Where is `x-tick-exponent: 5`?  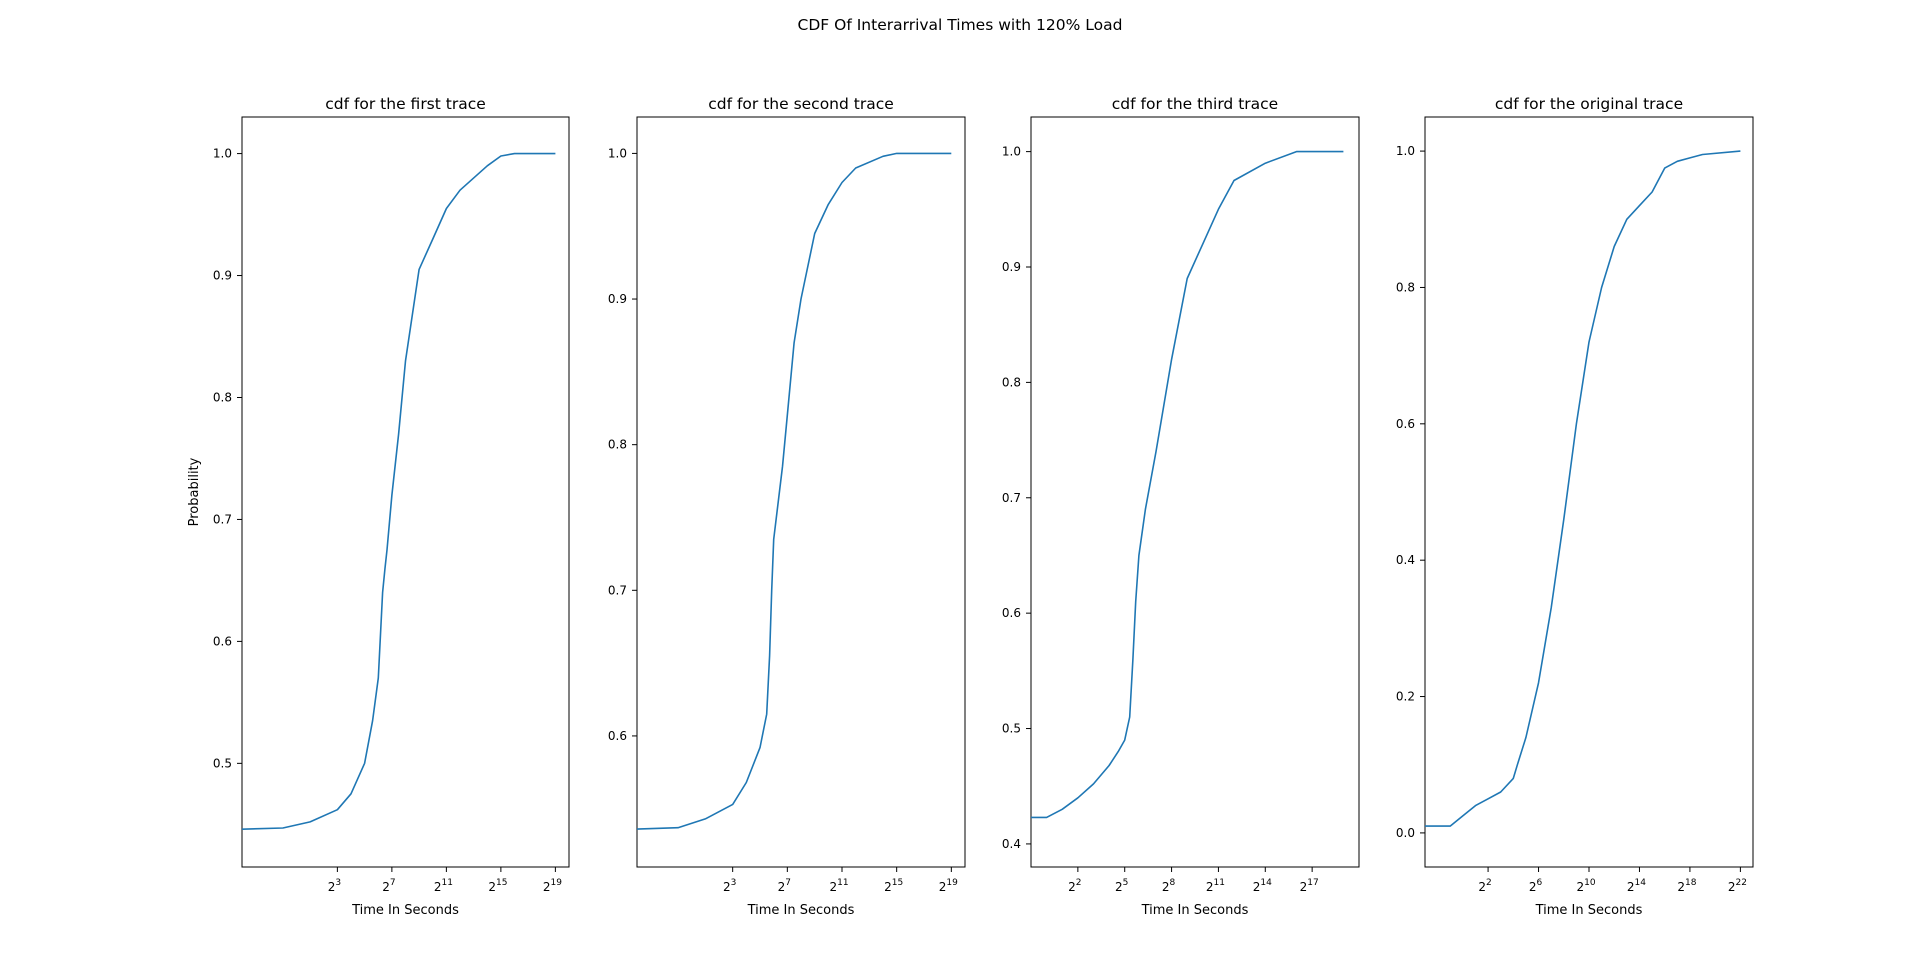
x-tick-exponent: 5 is located at coordinates (1126, 883).